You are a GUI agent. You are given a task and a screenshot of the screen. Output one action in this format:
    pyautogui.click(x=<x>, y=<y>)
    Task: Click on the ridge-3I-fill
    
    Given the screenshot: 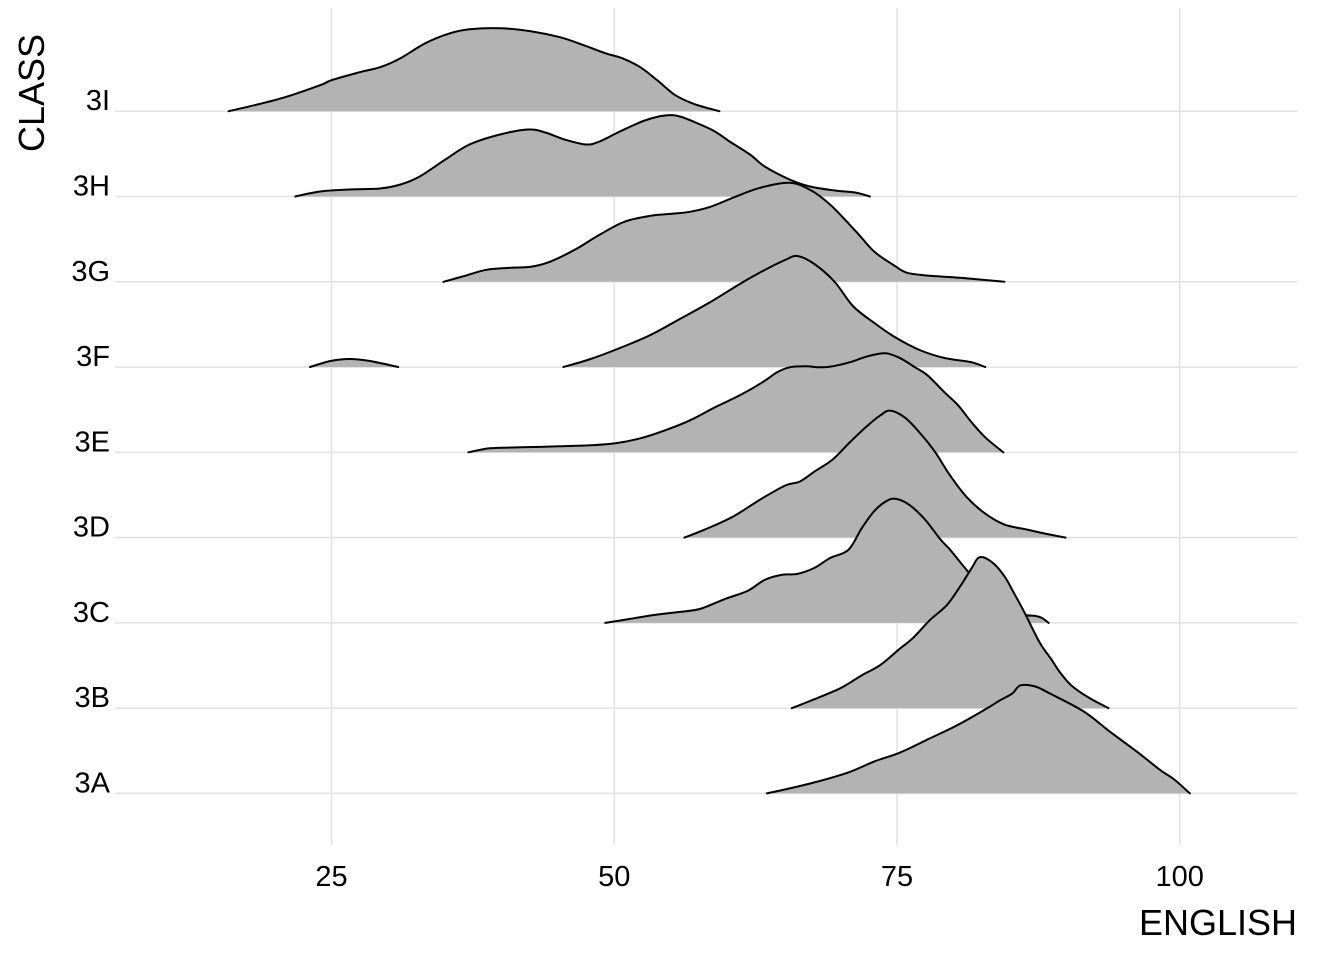 What is the action you would take?
    pyautogui.click(x=474, y=70)
    